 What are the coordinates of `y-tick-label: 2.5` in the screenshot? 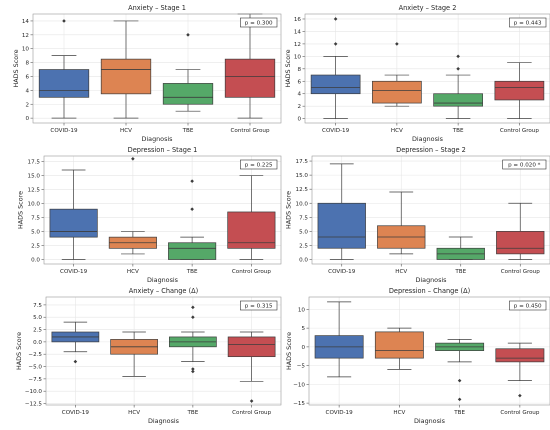 It's located at (35, 247).